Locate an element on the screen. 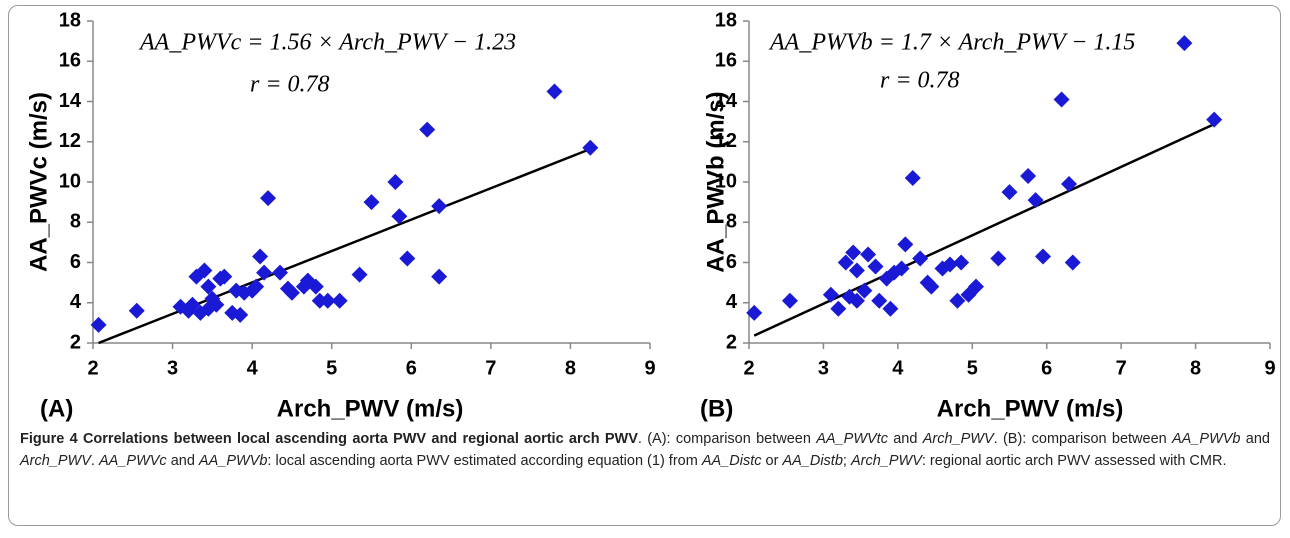  caption-segment: AA_PWVc is located at coordinates (132, 461).